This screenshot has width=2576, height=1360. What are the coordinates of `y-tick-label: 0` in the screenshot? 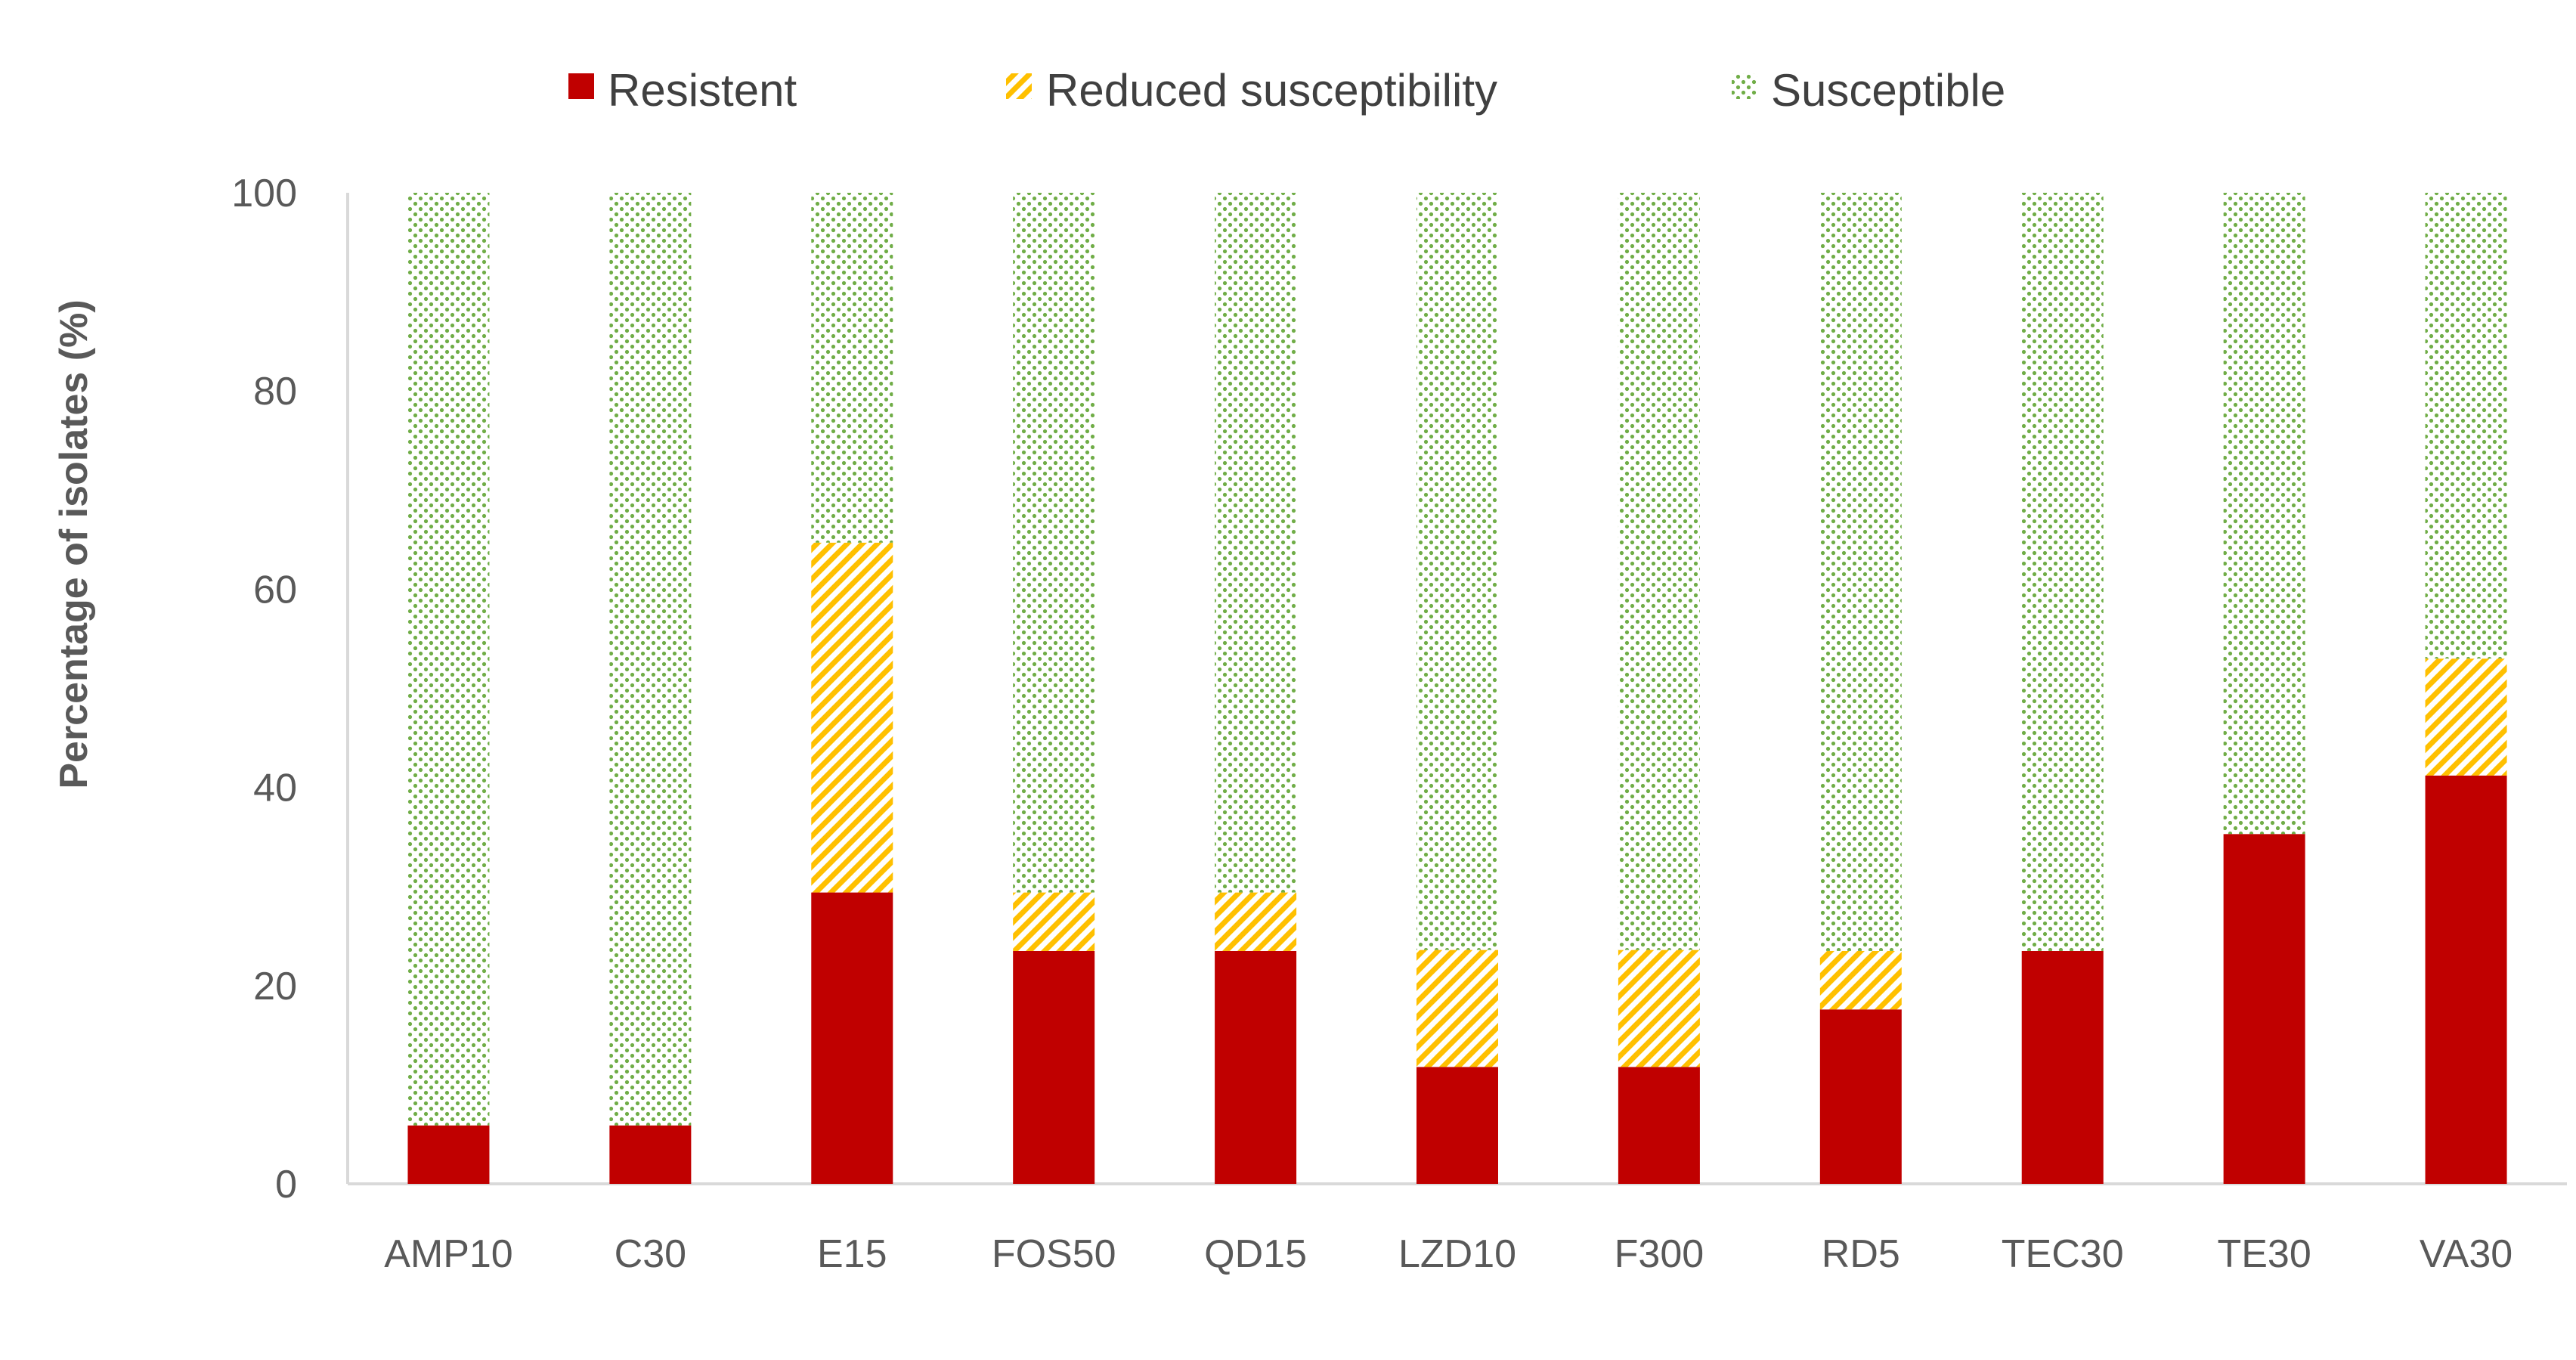 It's located at (286, 1185).